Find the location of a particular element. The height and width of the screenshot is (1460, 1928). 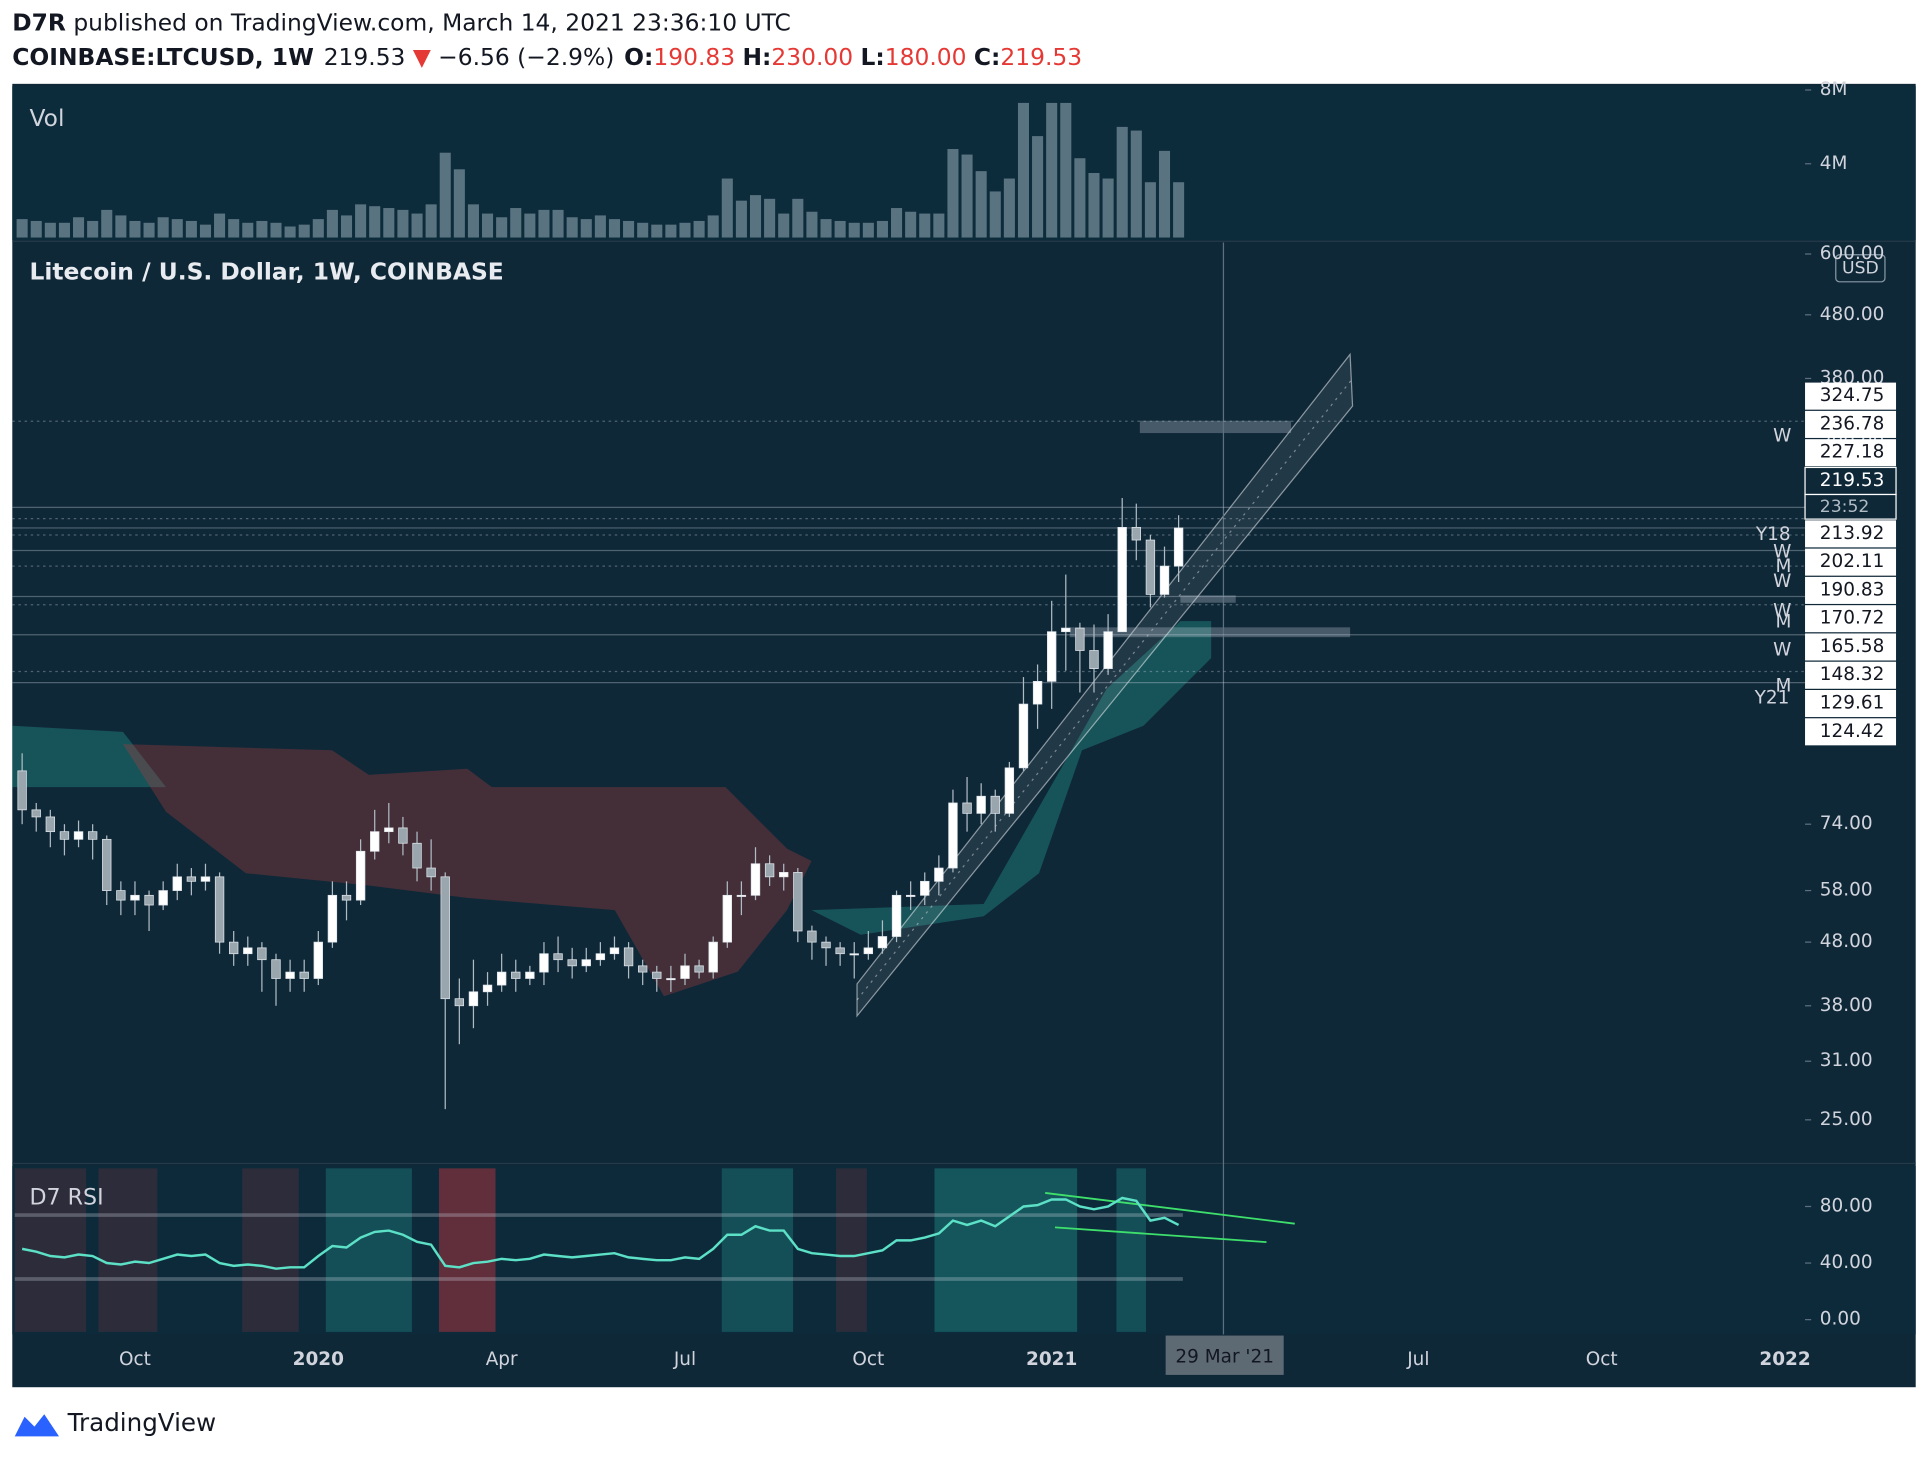

countdown: 23:52 is located at coordinates (1845, 507).